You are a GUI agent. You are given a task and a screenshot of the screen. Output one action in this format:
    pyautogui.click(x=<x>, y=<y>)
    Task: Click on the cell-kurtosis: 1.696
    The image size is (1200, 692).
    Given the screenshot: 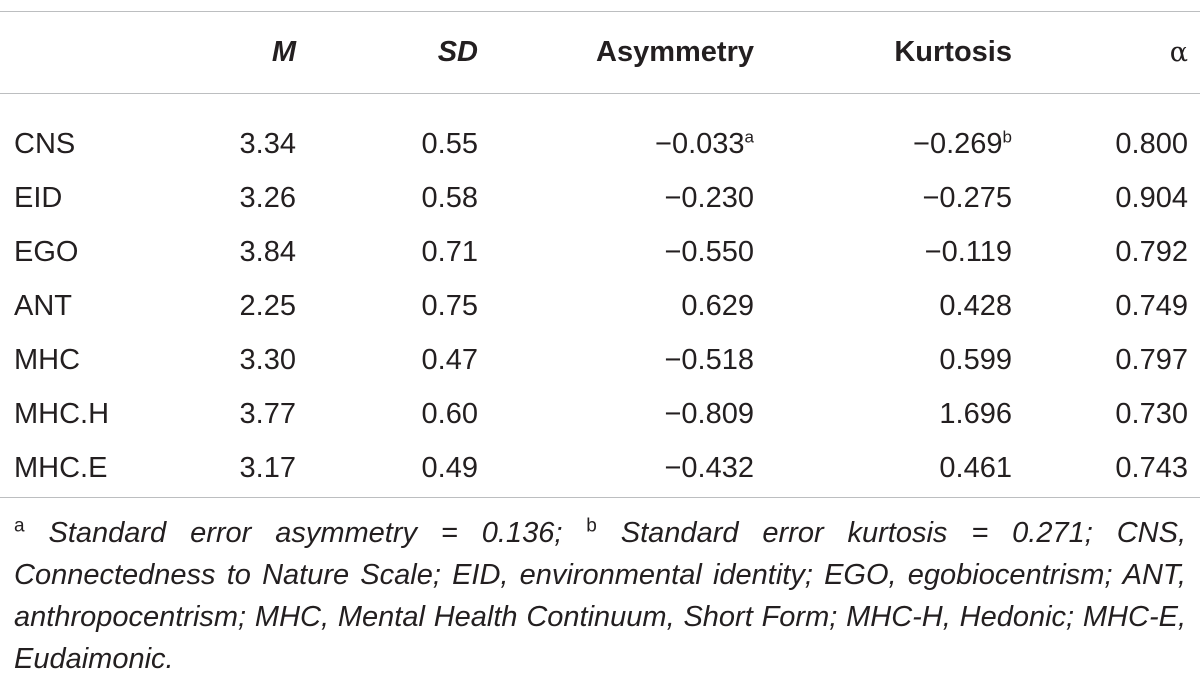 What is the action you would take?
    pyautogui.click(x=975, y=413)
    